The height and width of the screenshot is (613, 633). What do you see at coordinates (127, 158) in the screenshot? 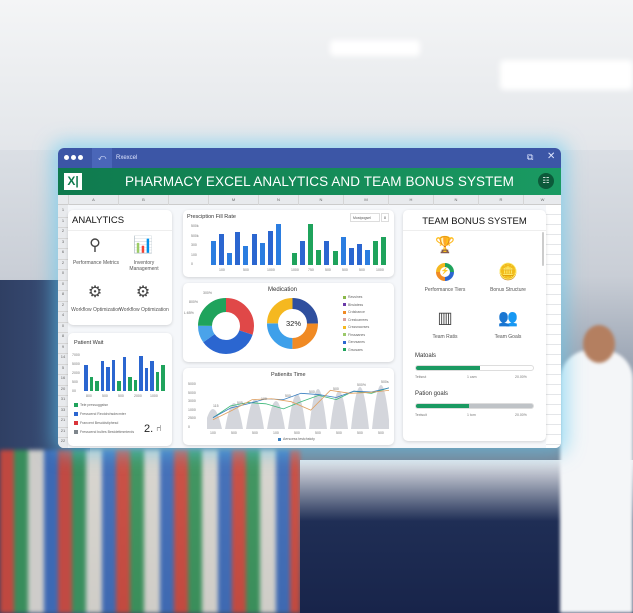
I see `tab-title: Rxexcel` at bounding box center [127, 158].